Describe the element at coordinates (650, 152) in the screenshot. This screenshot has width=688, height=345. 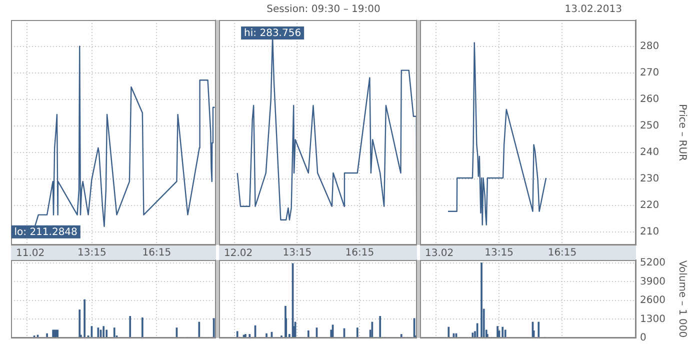
I see `y-tick-label: 240` at that location.